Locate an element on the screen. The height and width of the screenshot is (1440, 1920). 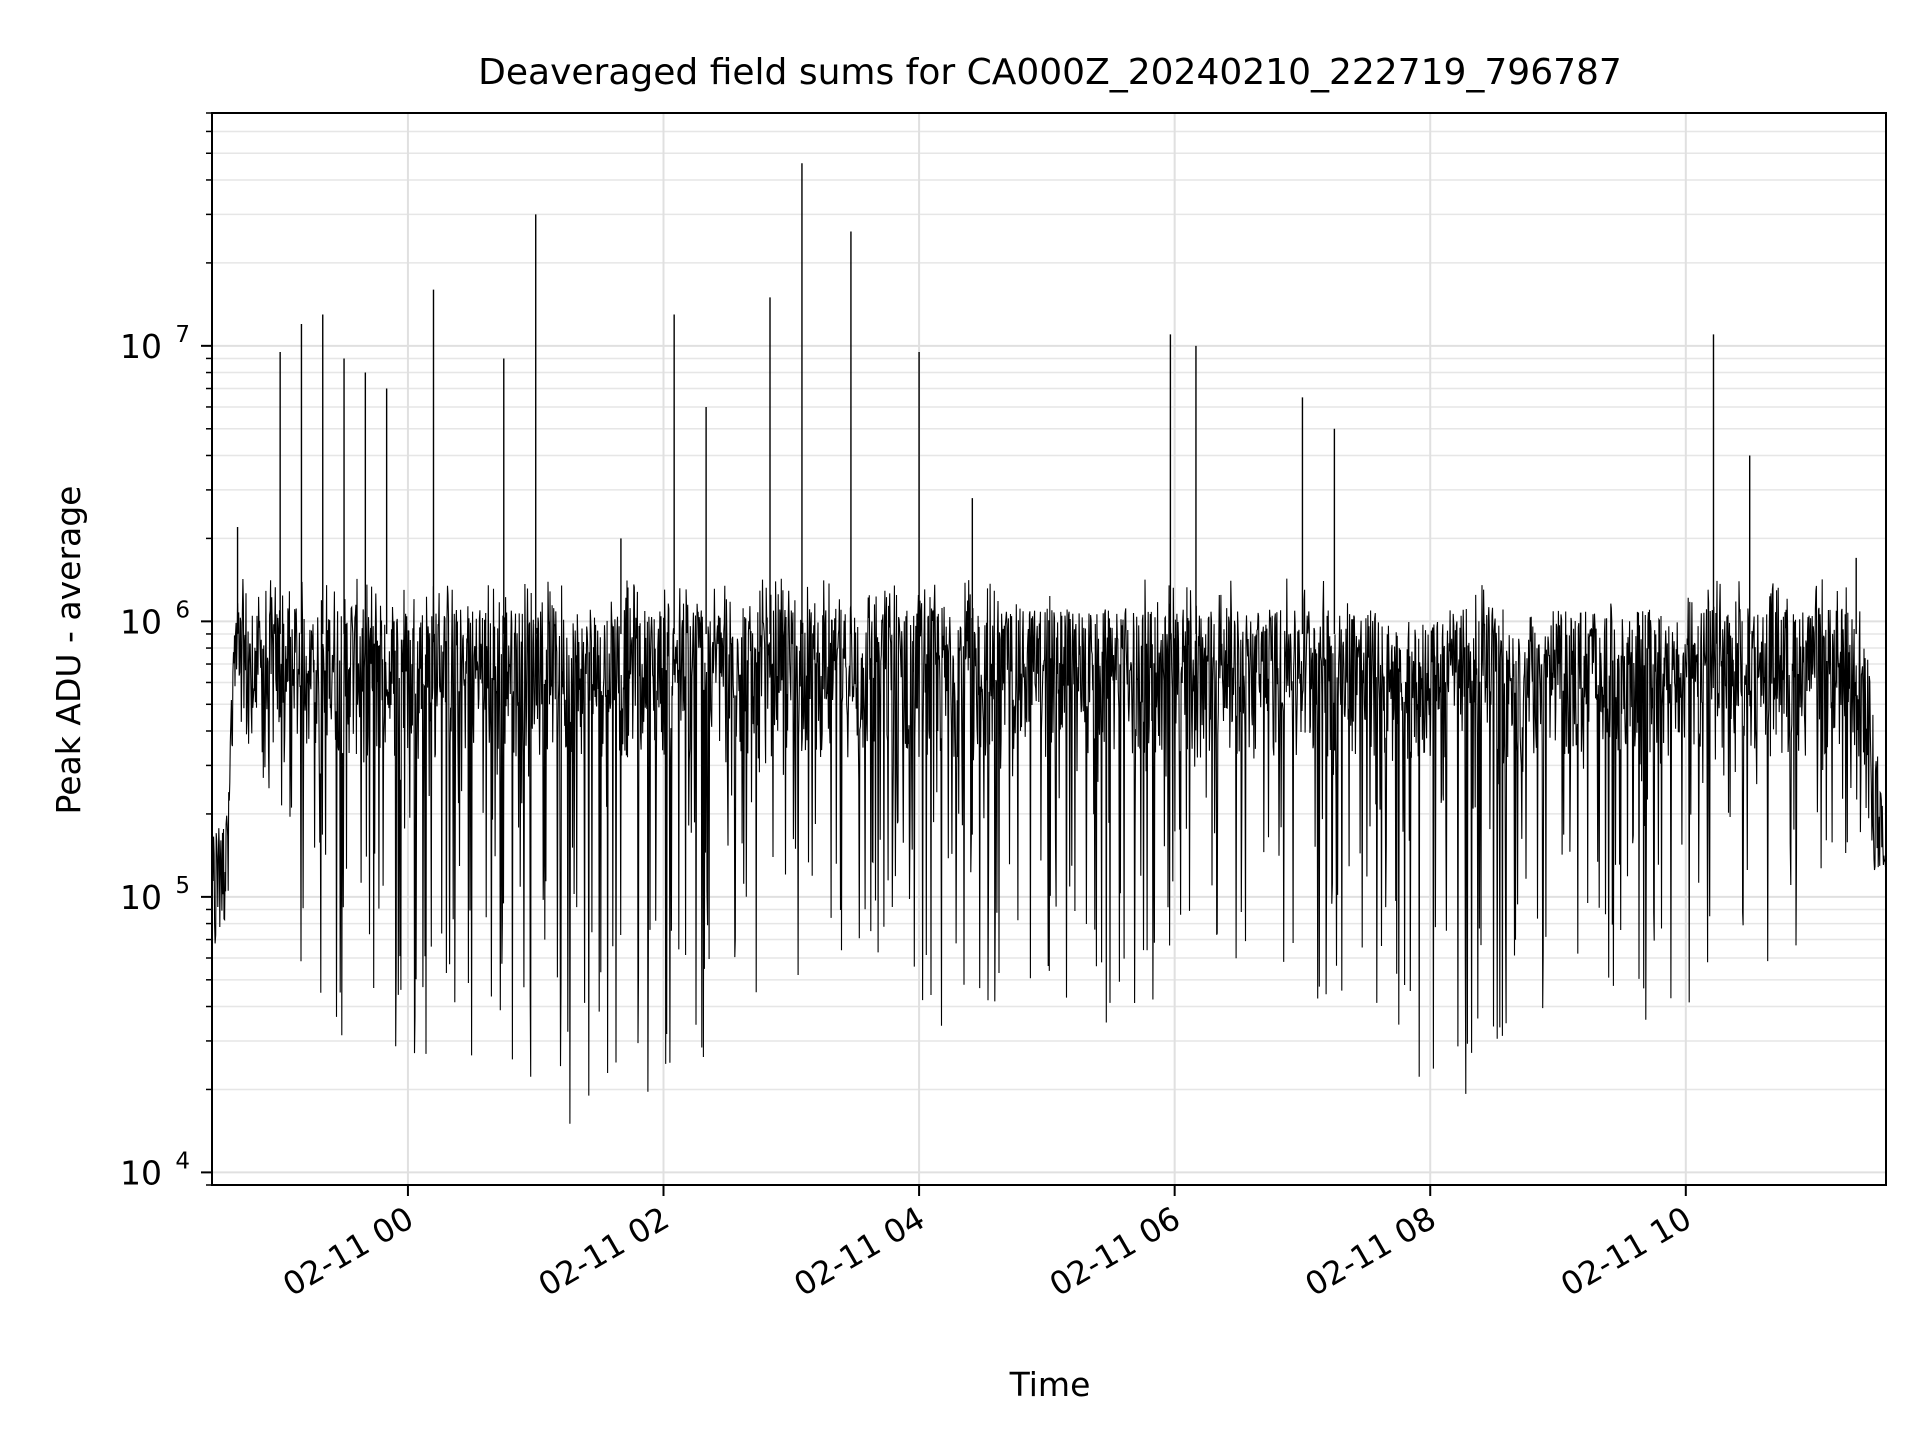
y-tick-label-exponent: 6 is located at coordinates (182, 610).